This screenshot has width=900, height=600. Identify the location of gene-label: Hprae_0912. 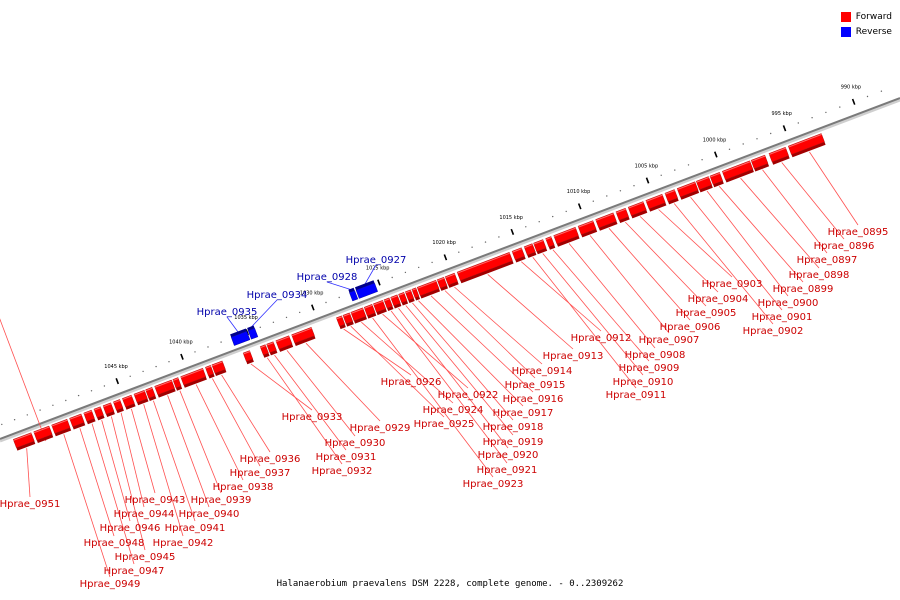
(601, 338).